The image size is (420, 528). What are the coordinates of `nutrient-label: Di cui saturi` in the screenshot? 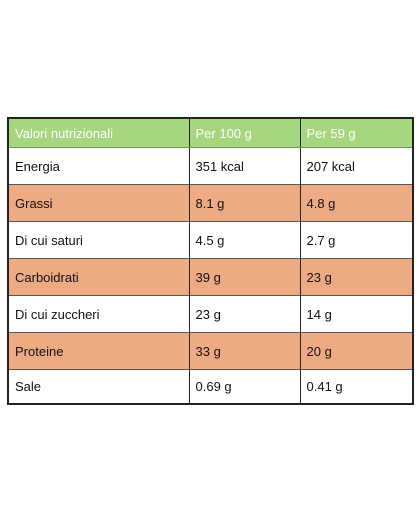 It's located at (98, 240).